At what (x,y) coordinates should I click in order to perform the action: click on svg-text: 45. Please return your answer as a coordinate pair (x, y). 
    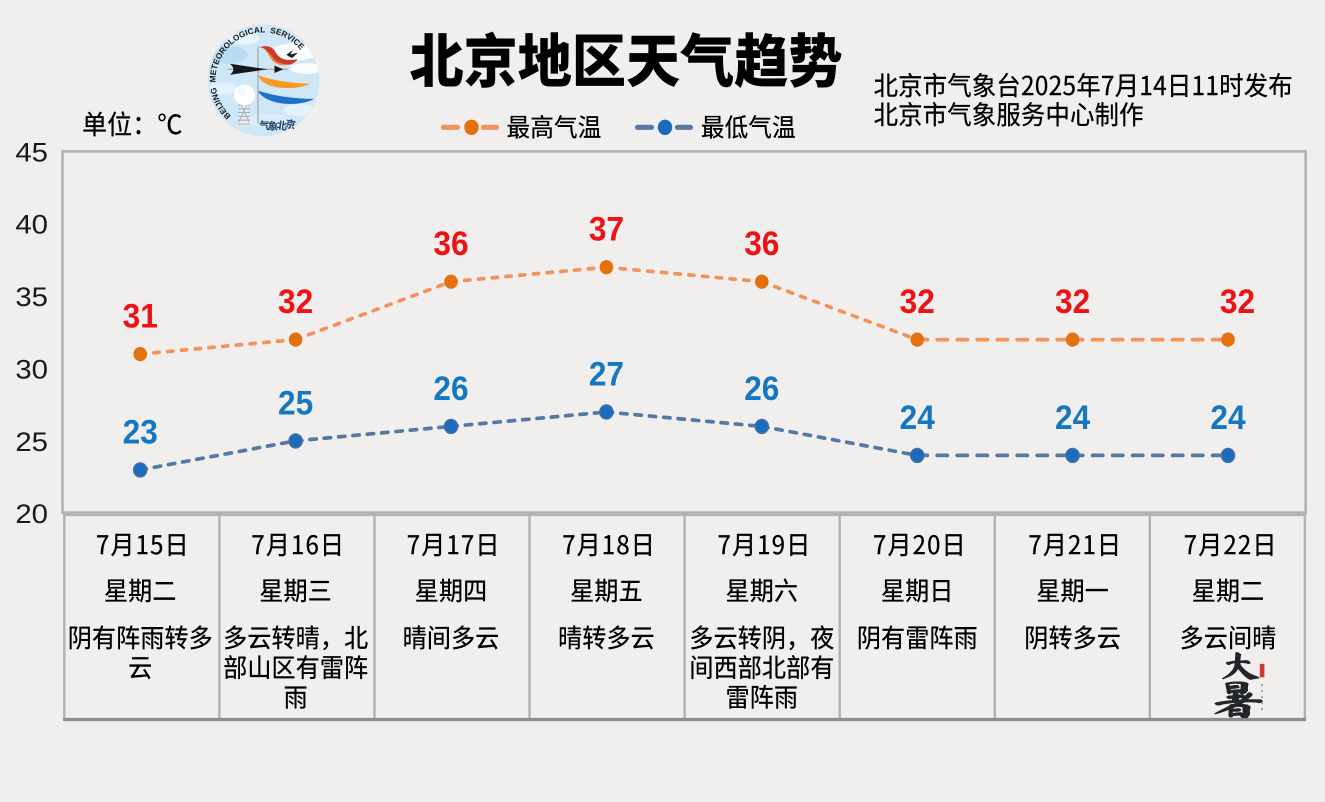
    Looking at the image, I should click on (31, 151).